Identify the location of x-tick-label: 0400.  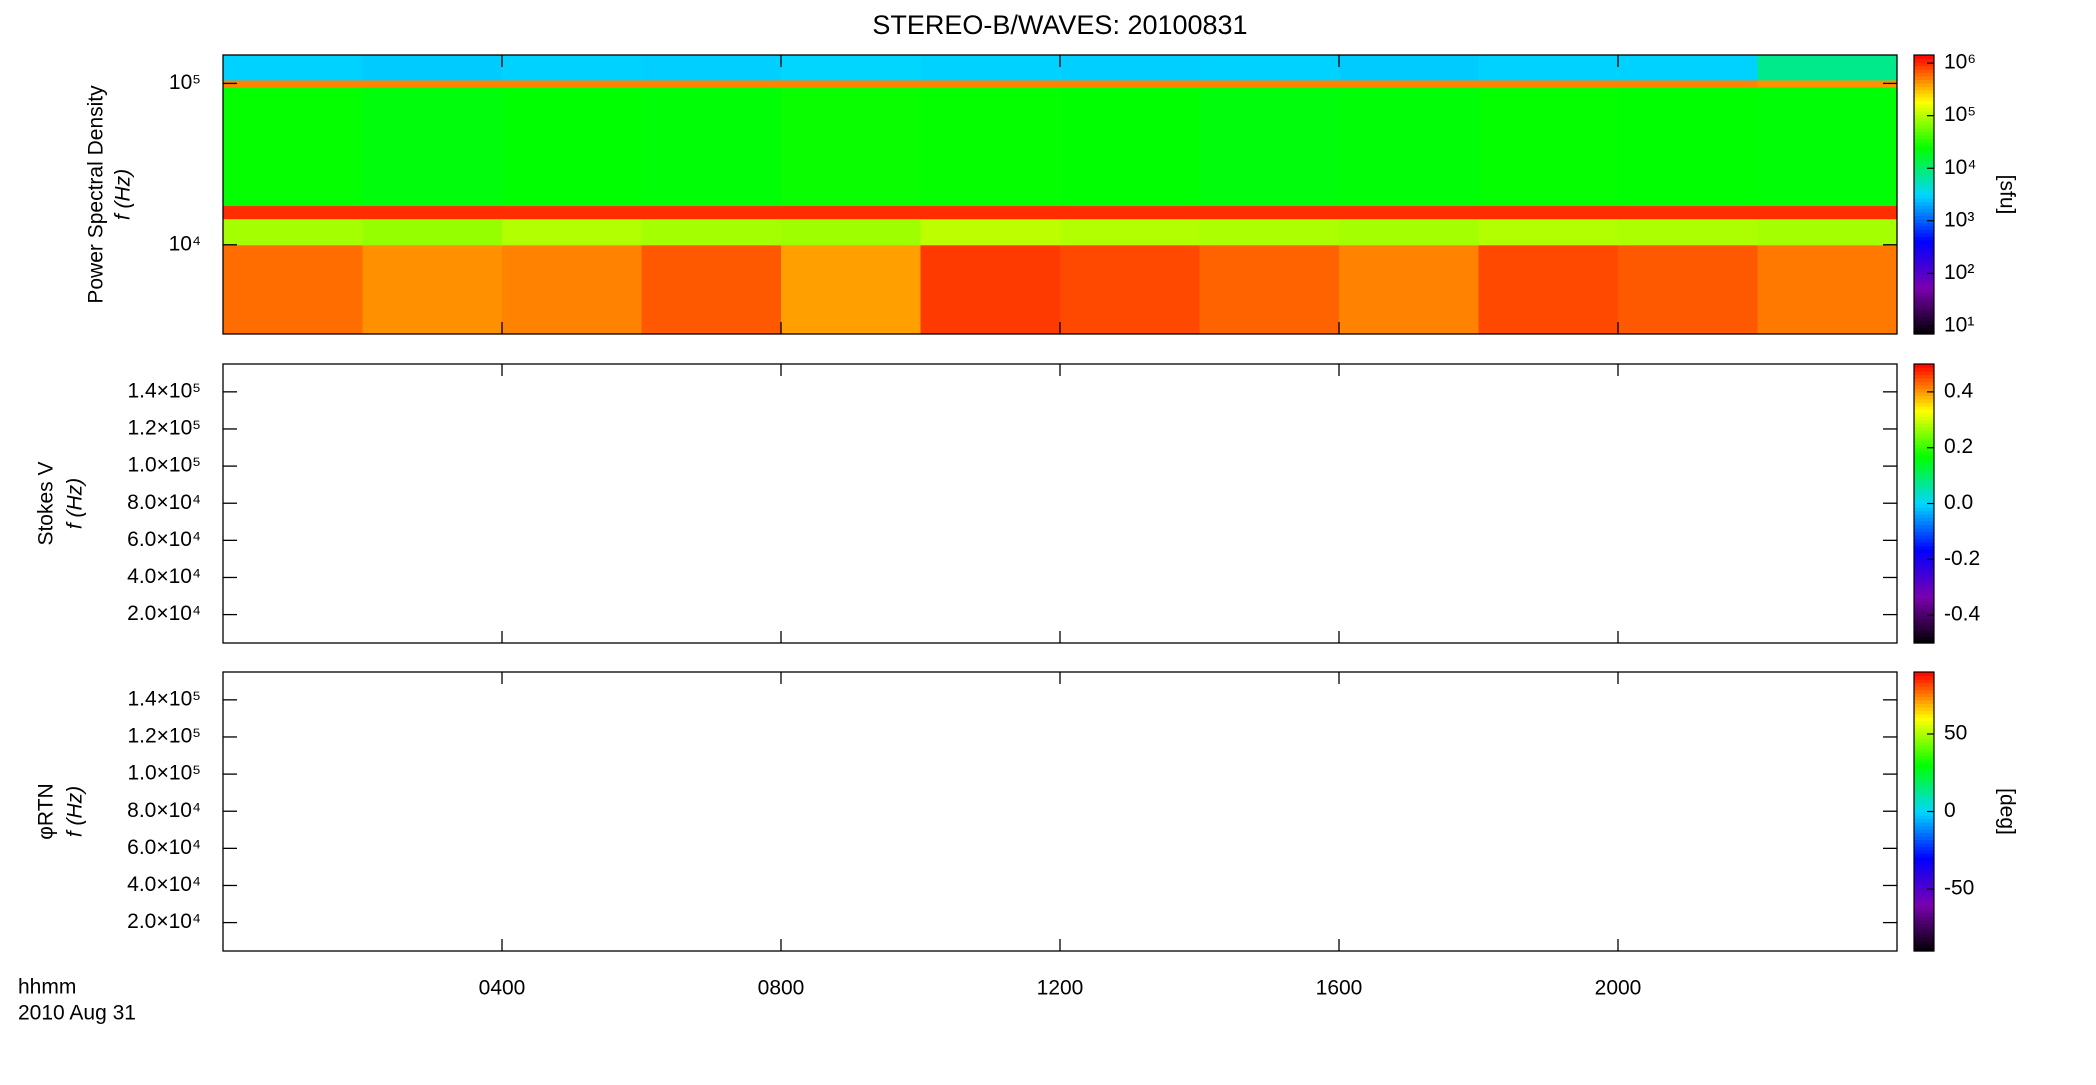
(502, 988).